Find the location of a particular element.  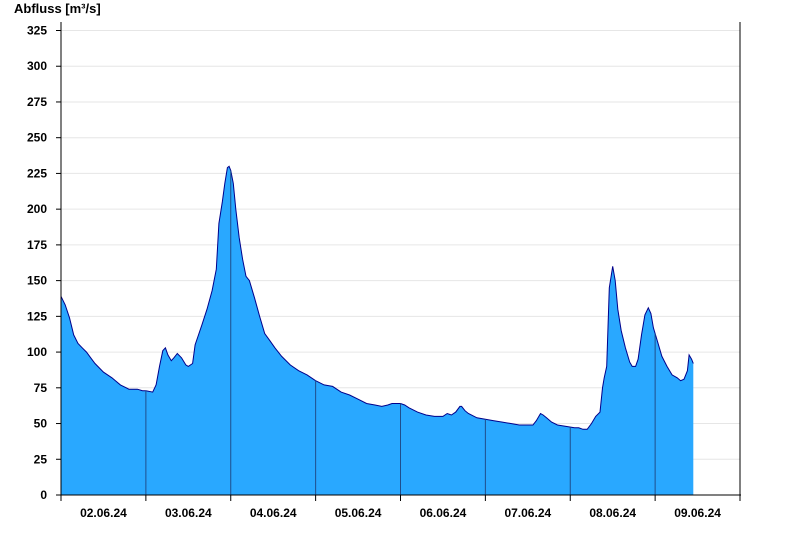

y-tick-label: 50 is located at coordinates (41, 424).